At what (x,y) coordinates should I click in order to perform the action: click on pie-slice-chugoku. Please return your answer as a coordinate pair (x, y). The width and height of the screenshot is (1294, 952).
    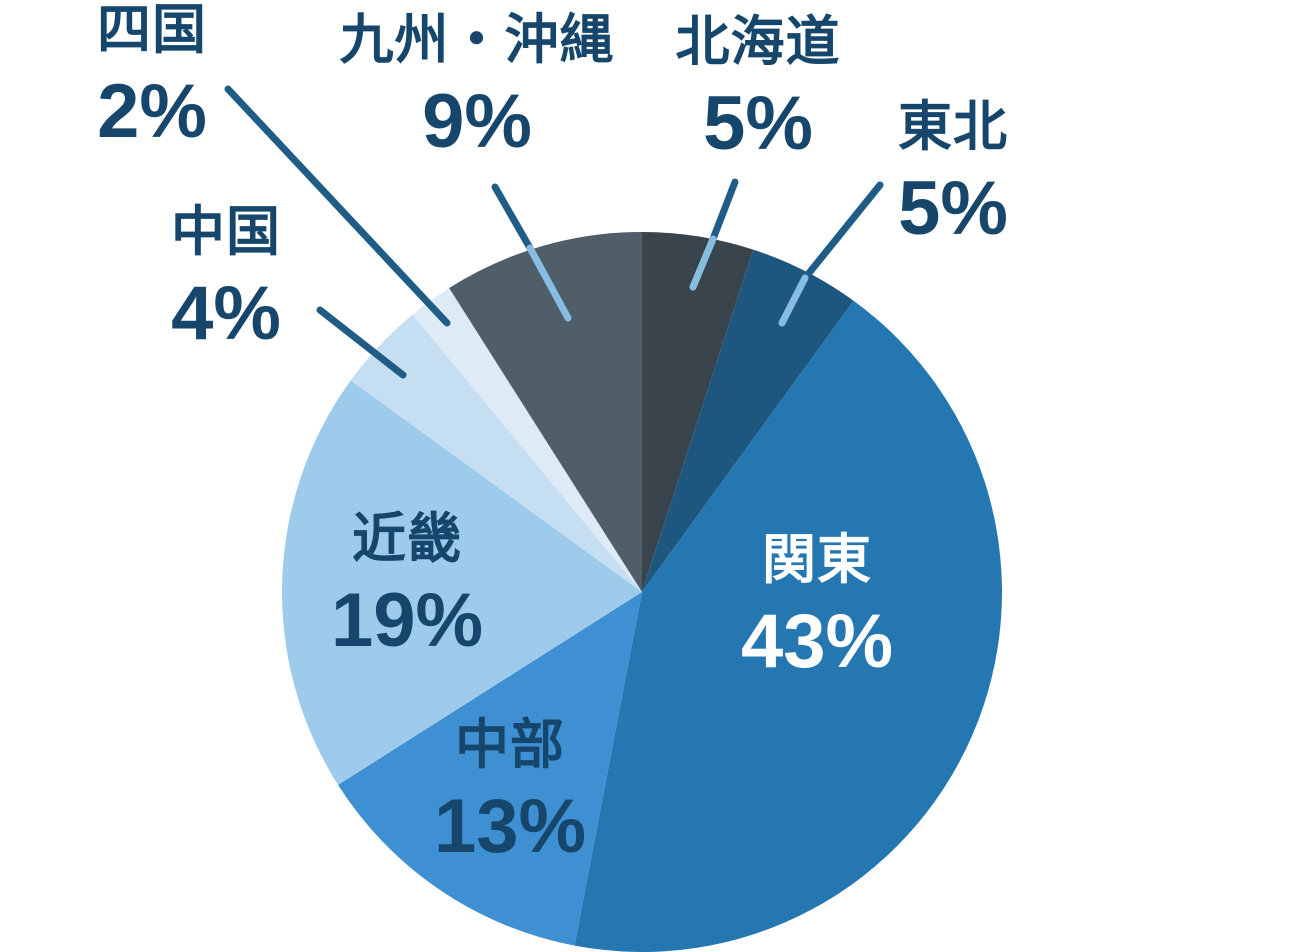
    Looking at the image, I should click on (496, 453).